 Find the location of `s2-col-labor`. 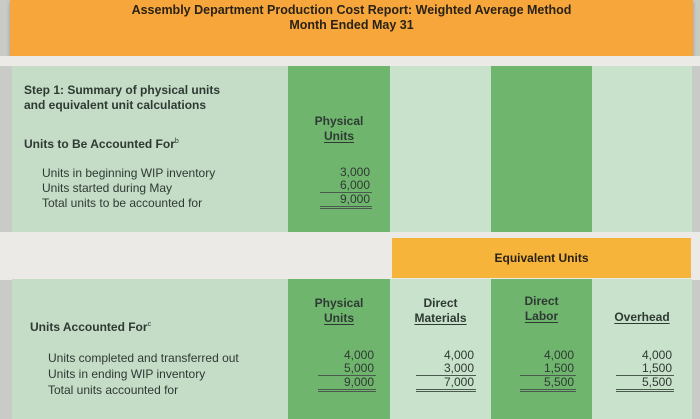

s2-col-labor is located at coordinates (541, 349).